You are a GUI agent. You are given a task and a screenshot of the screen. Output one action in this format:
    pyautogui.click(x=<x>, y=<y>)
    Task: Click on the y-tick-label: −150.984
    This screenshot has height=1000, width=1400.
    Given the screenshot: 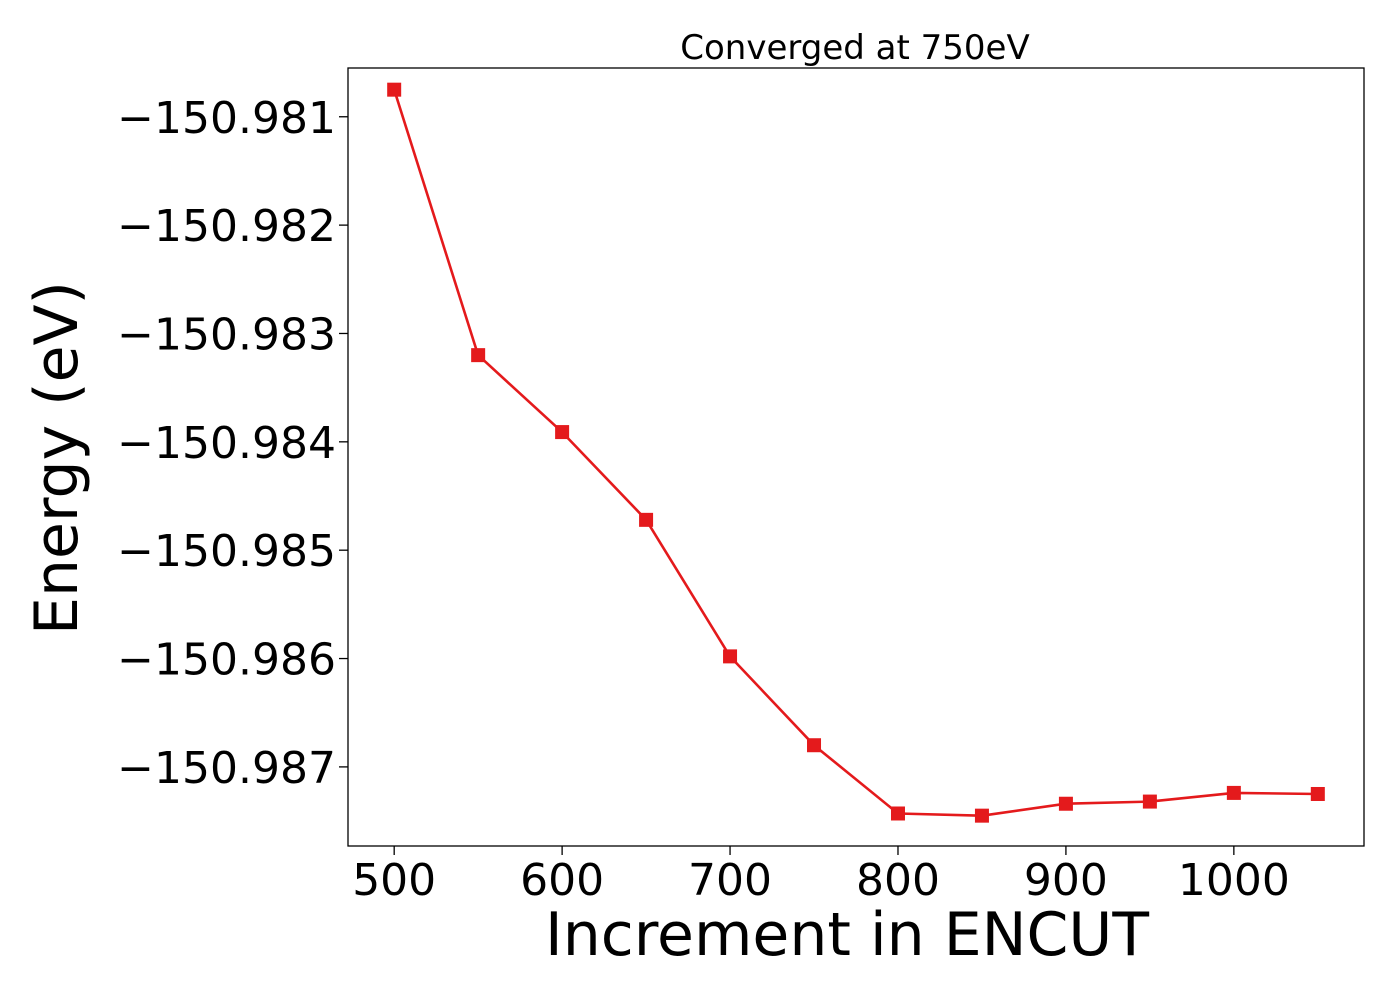 What is the action you would take?
    pyautogui.click(x=226, y=443)
    